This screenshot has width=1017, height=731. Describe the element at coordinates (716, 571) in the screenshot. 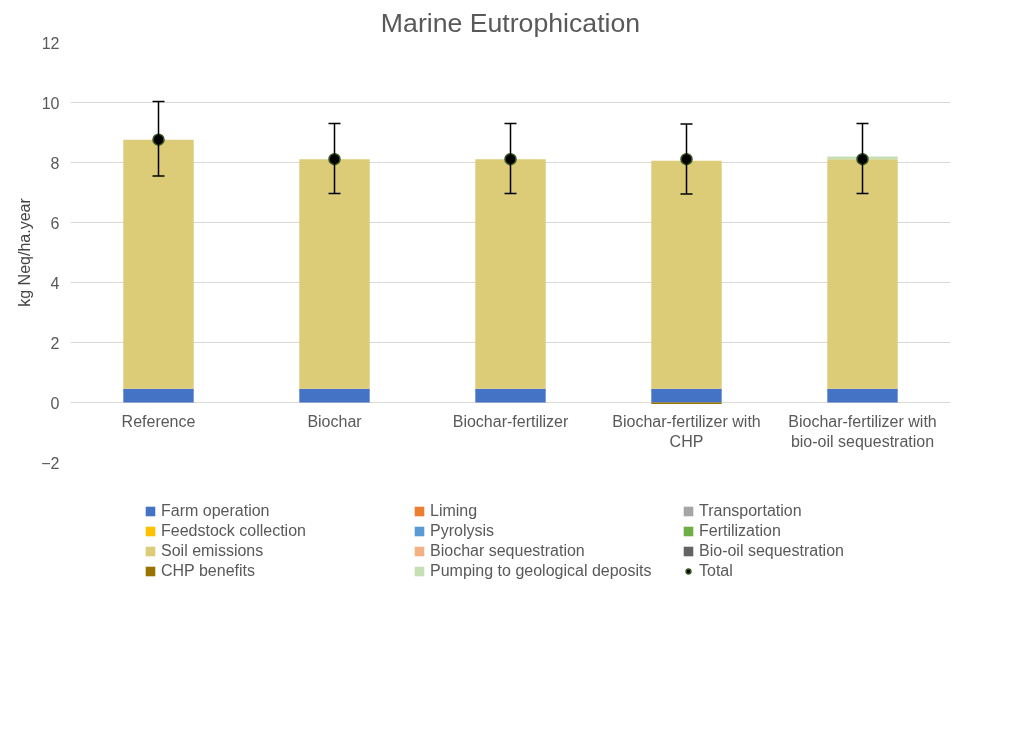

I see `legend-label: Total` at that location.